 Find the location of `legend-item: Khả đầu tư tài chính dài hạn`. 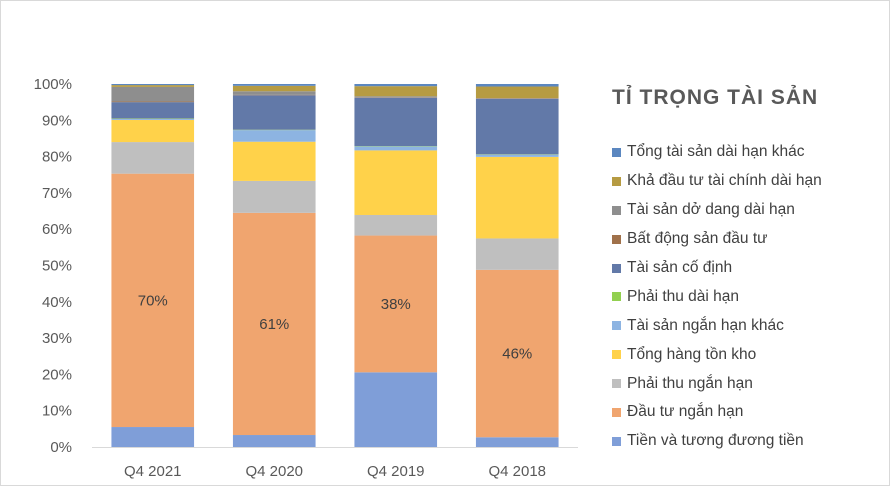

legend-item: Khả đầu tư tài chính dài hạn is located at coordinates (717, 181).